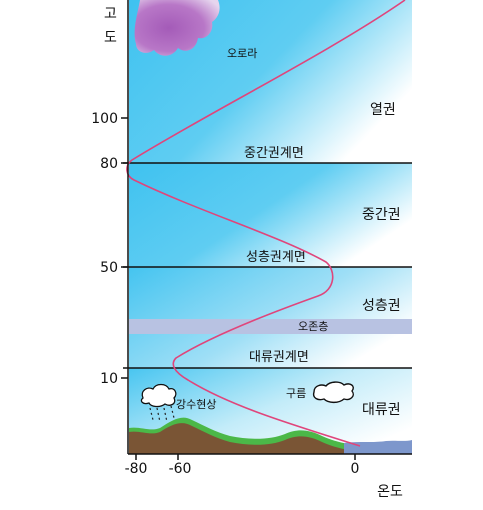 This screenshot has height=510, width=483. What do you see at coordinates (110, 38) in the screenshot?
I see `y-axis-title-bottom: 도` at bounding box center [110, 38].